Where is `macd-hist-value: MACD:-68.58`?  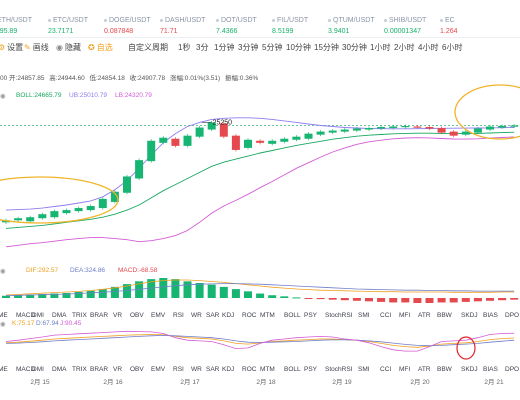 macd-hist-value: MACD:-68.58 is located at coordinates (138, 270).